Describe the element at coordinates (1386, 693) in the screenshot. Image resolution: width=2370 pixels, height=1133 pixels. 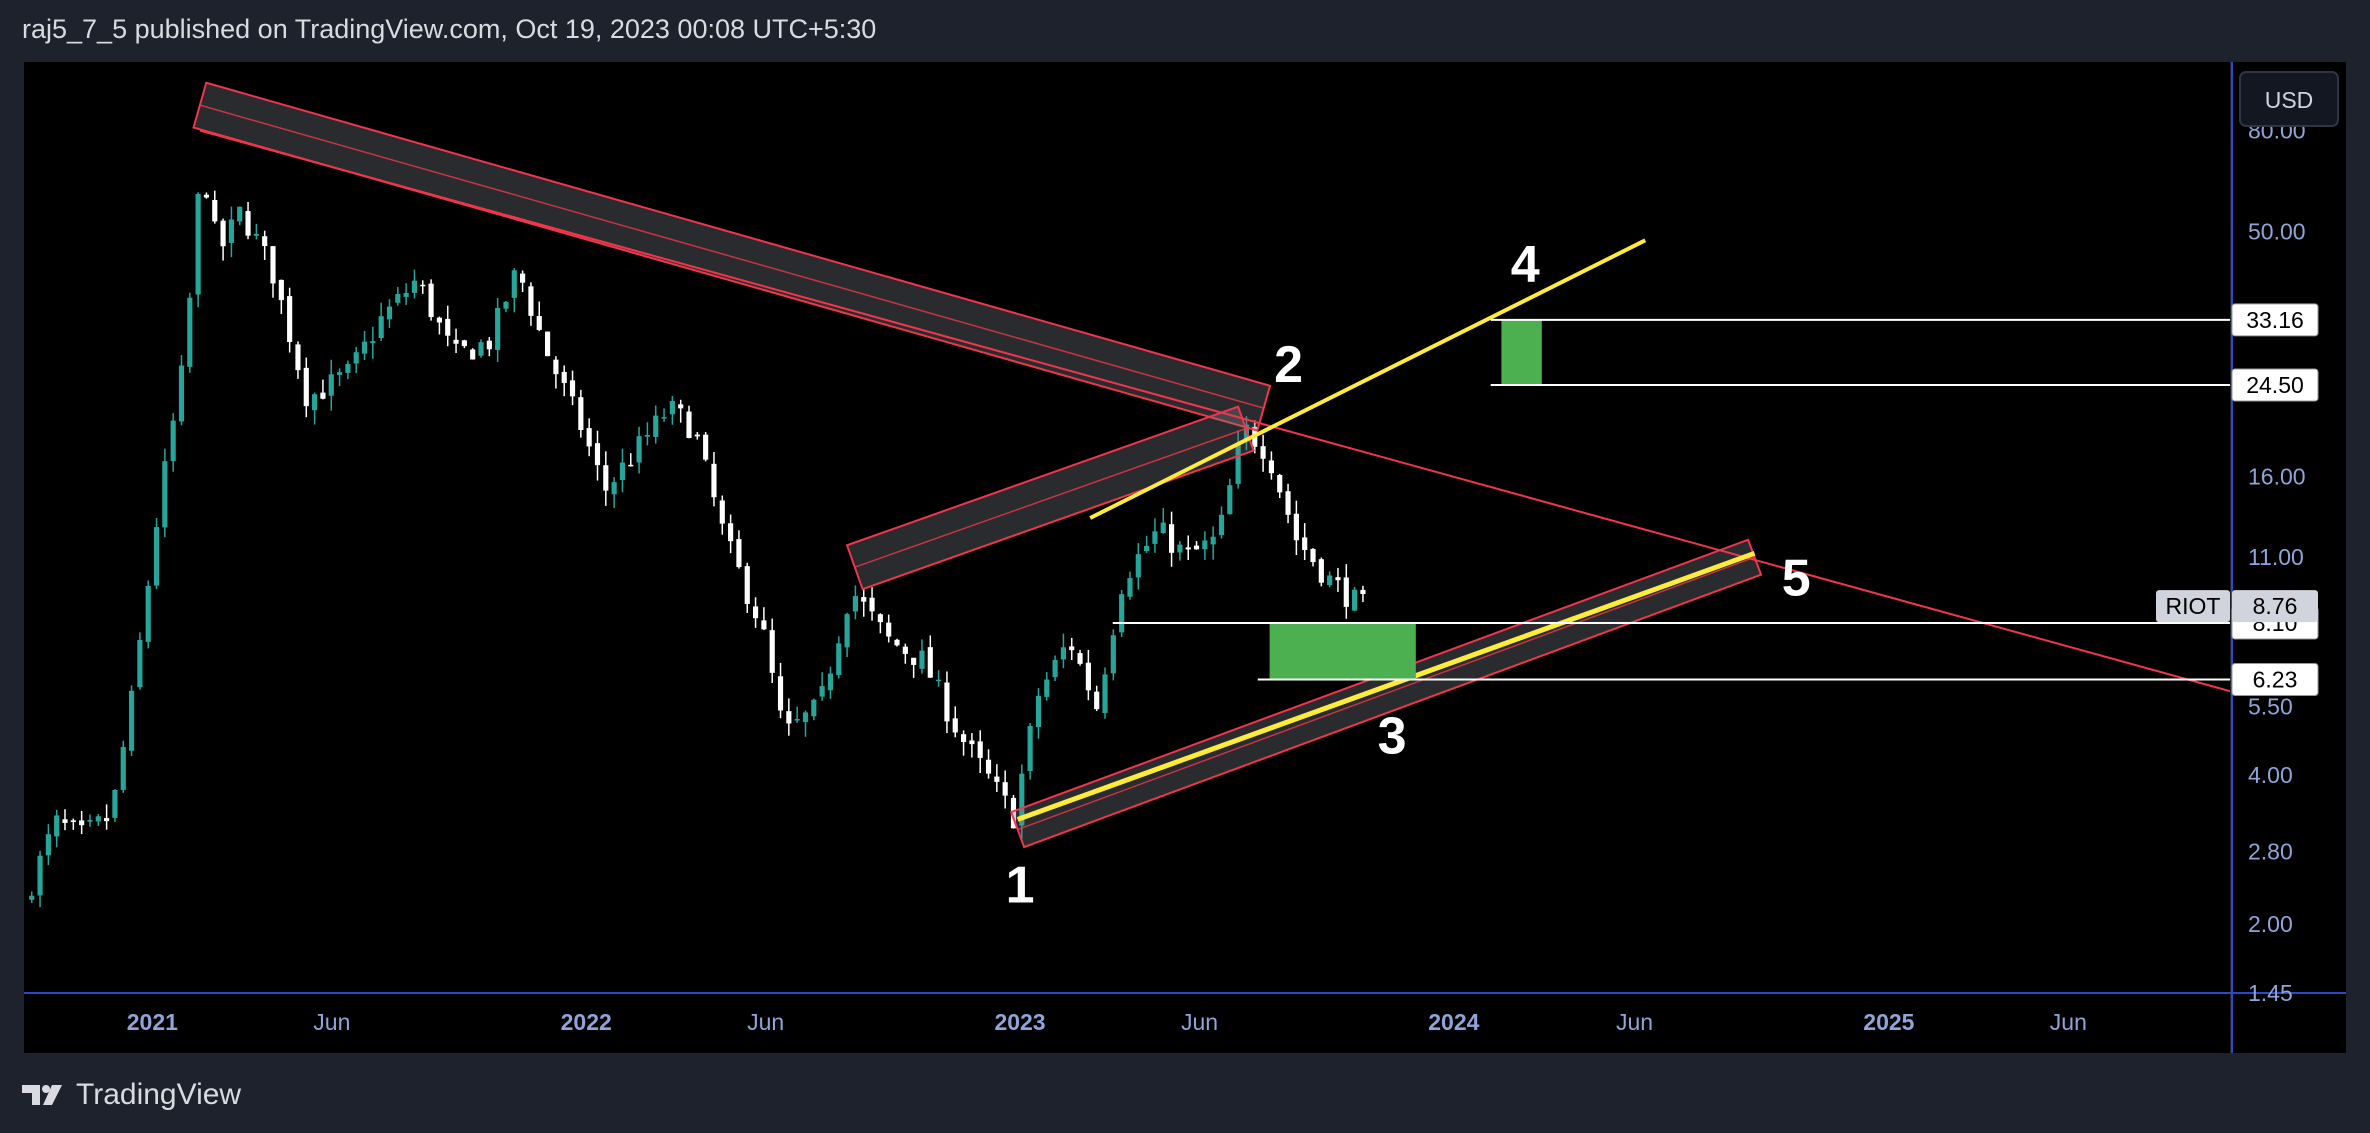
I see `channel-midline` at that location.